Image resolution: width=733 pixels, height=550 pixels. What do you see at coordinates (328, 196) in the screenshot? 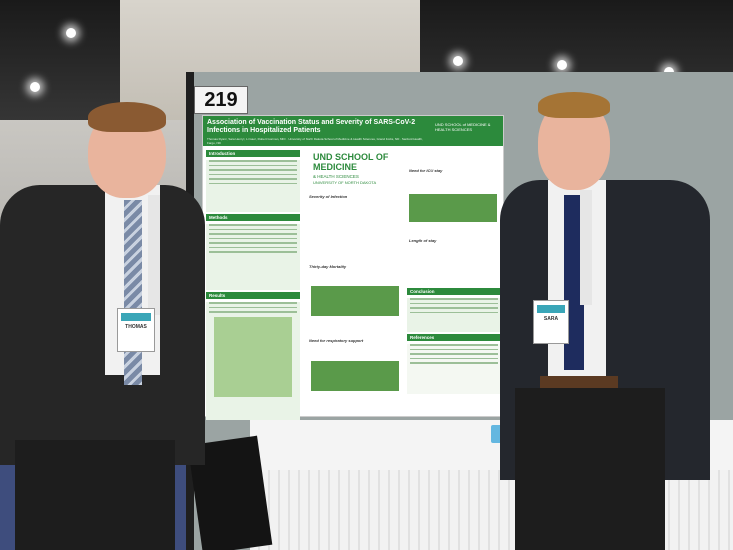
I see `middle-heading: Severity of Infection` at bounding box center [328, 196].